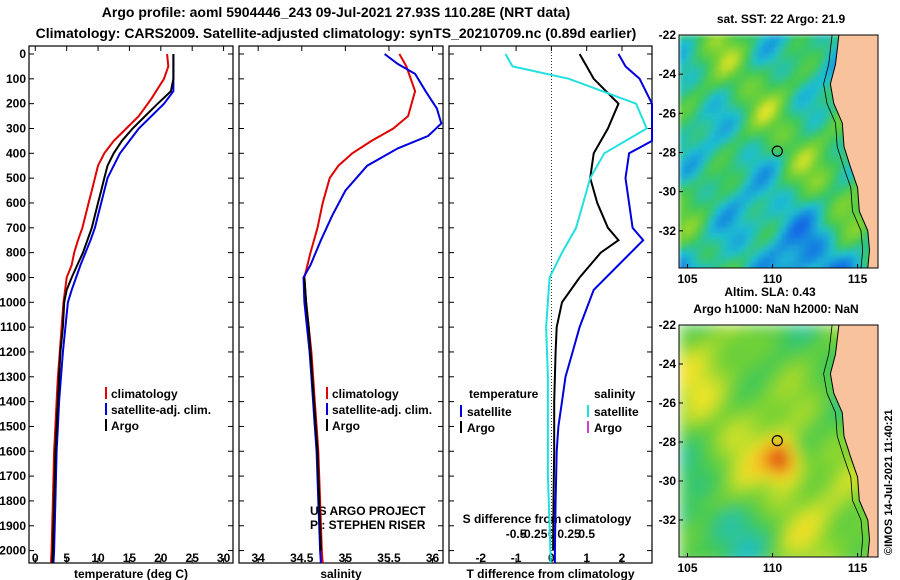 This screenshot has height=580, width=900. What do you see at coordinates (372, 308) in the screenshot?
I see `series-line` at bounding box center [372, 308].